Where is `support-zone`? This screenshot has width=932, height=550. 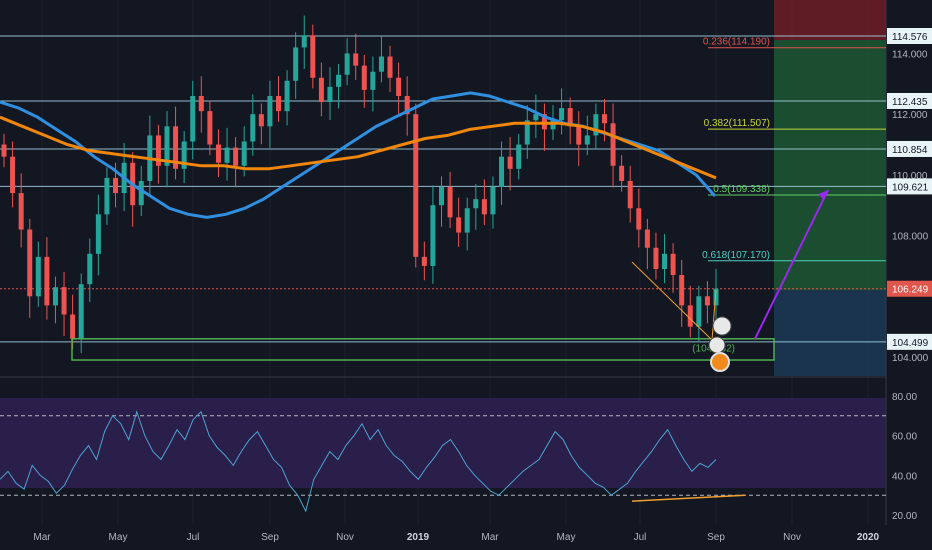 support-zone is located at coordinates (423, 349).